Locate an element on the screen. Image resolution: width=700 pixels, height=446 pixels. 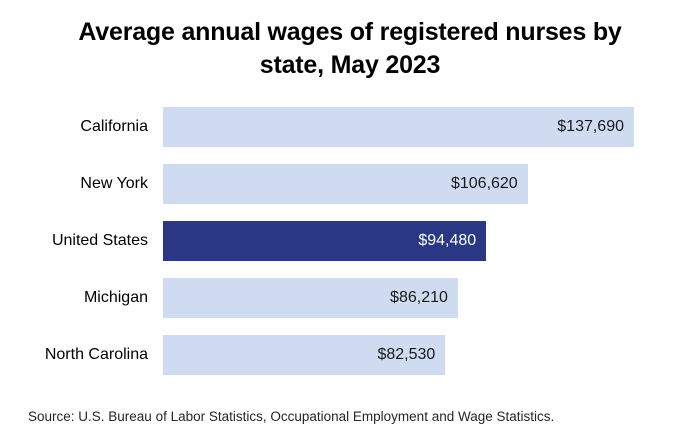
bar-row: California $137,690 is located at coordinates (317, 127).